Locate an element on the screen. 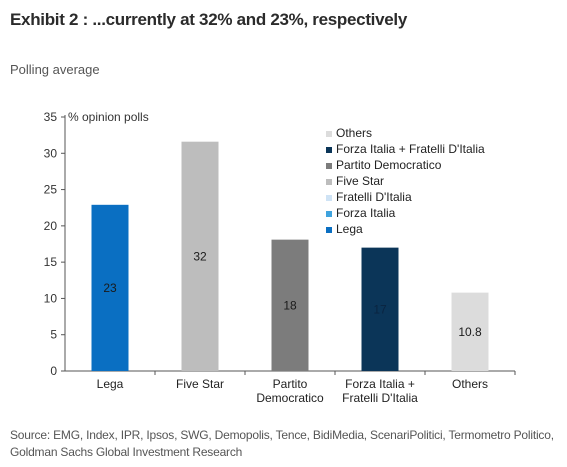  x-tick-label: Fratelli D'Italia is located at coordinates (380, 398).